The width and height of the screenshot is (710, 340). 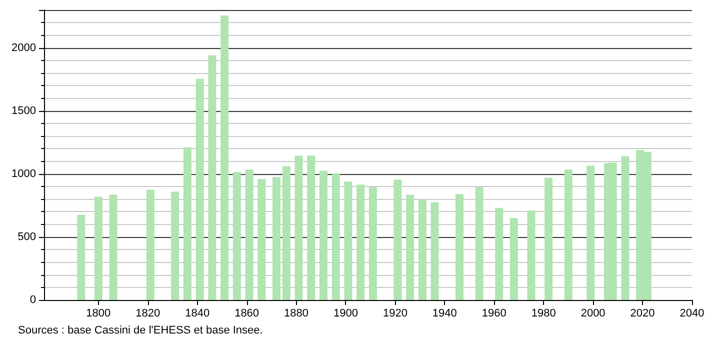 What do you see at coordinates (444, 314) in the screenshot?
I see `x-tick-label: 1940` at bounding box center [444, 314].